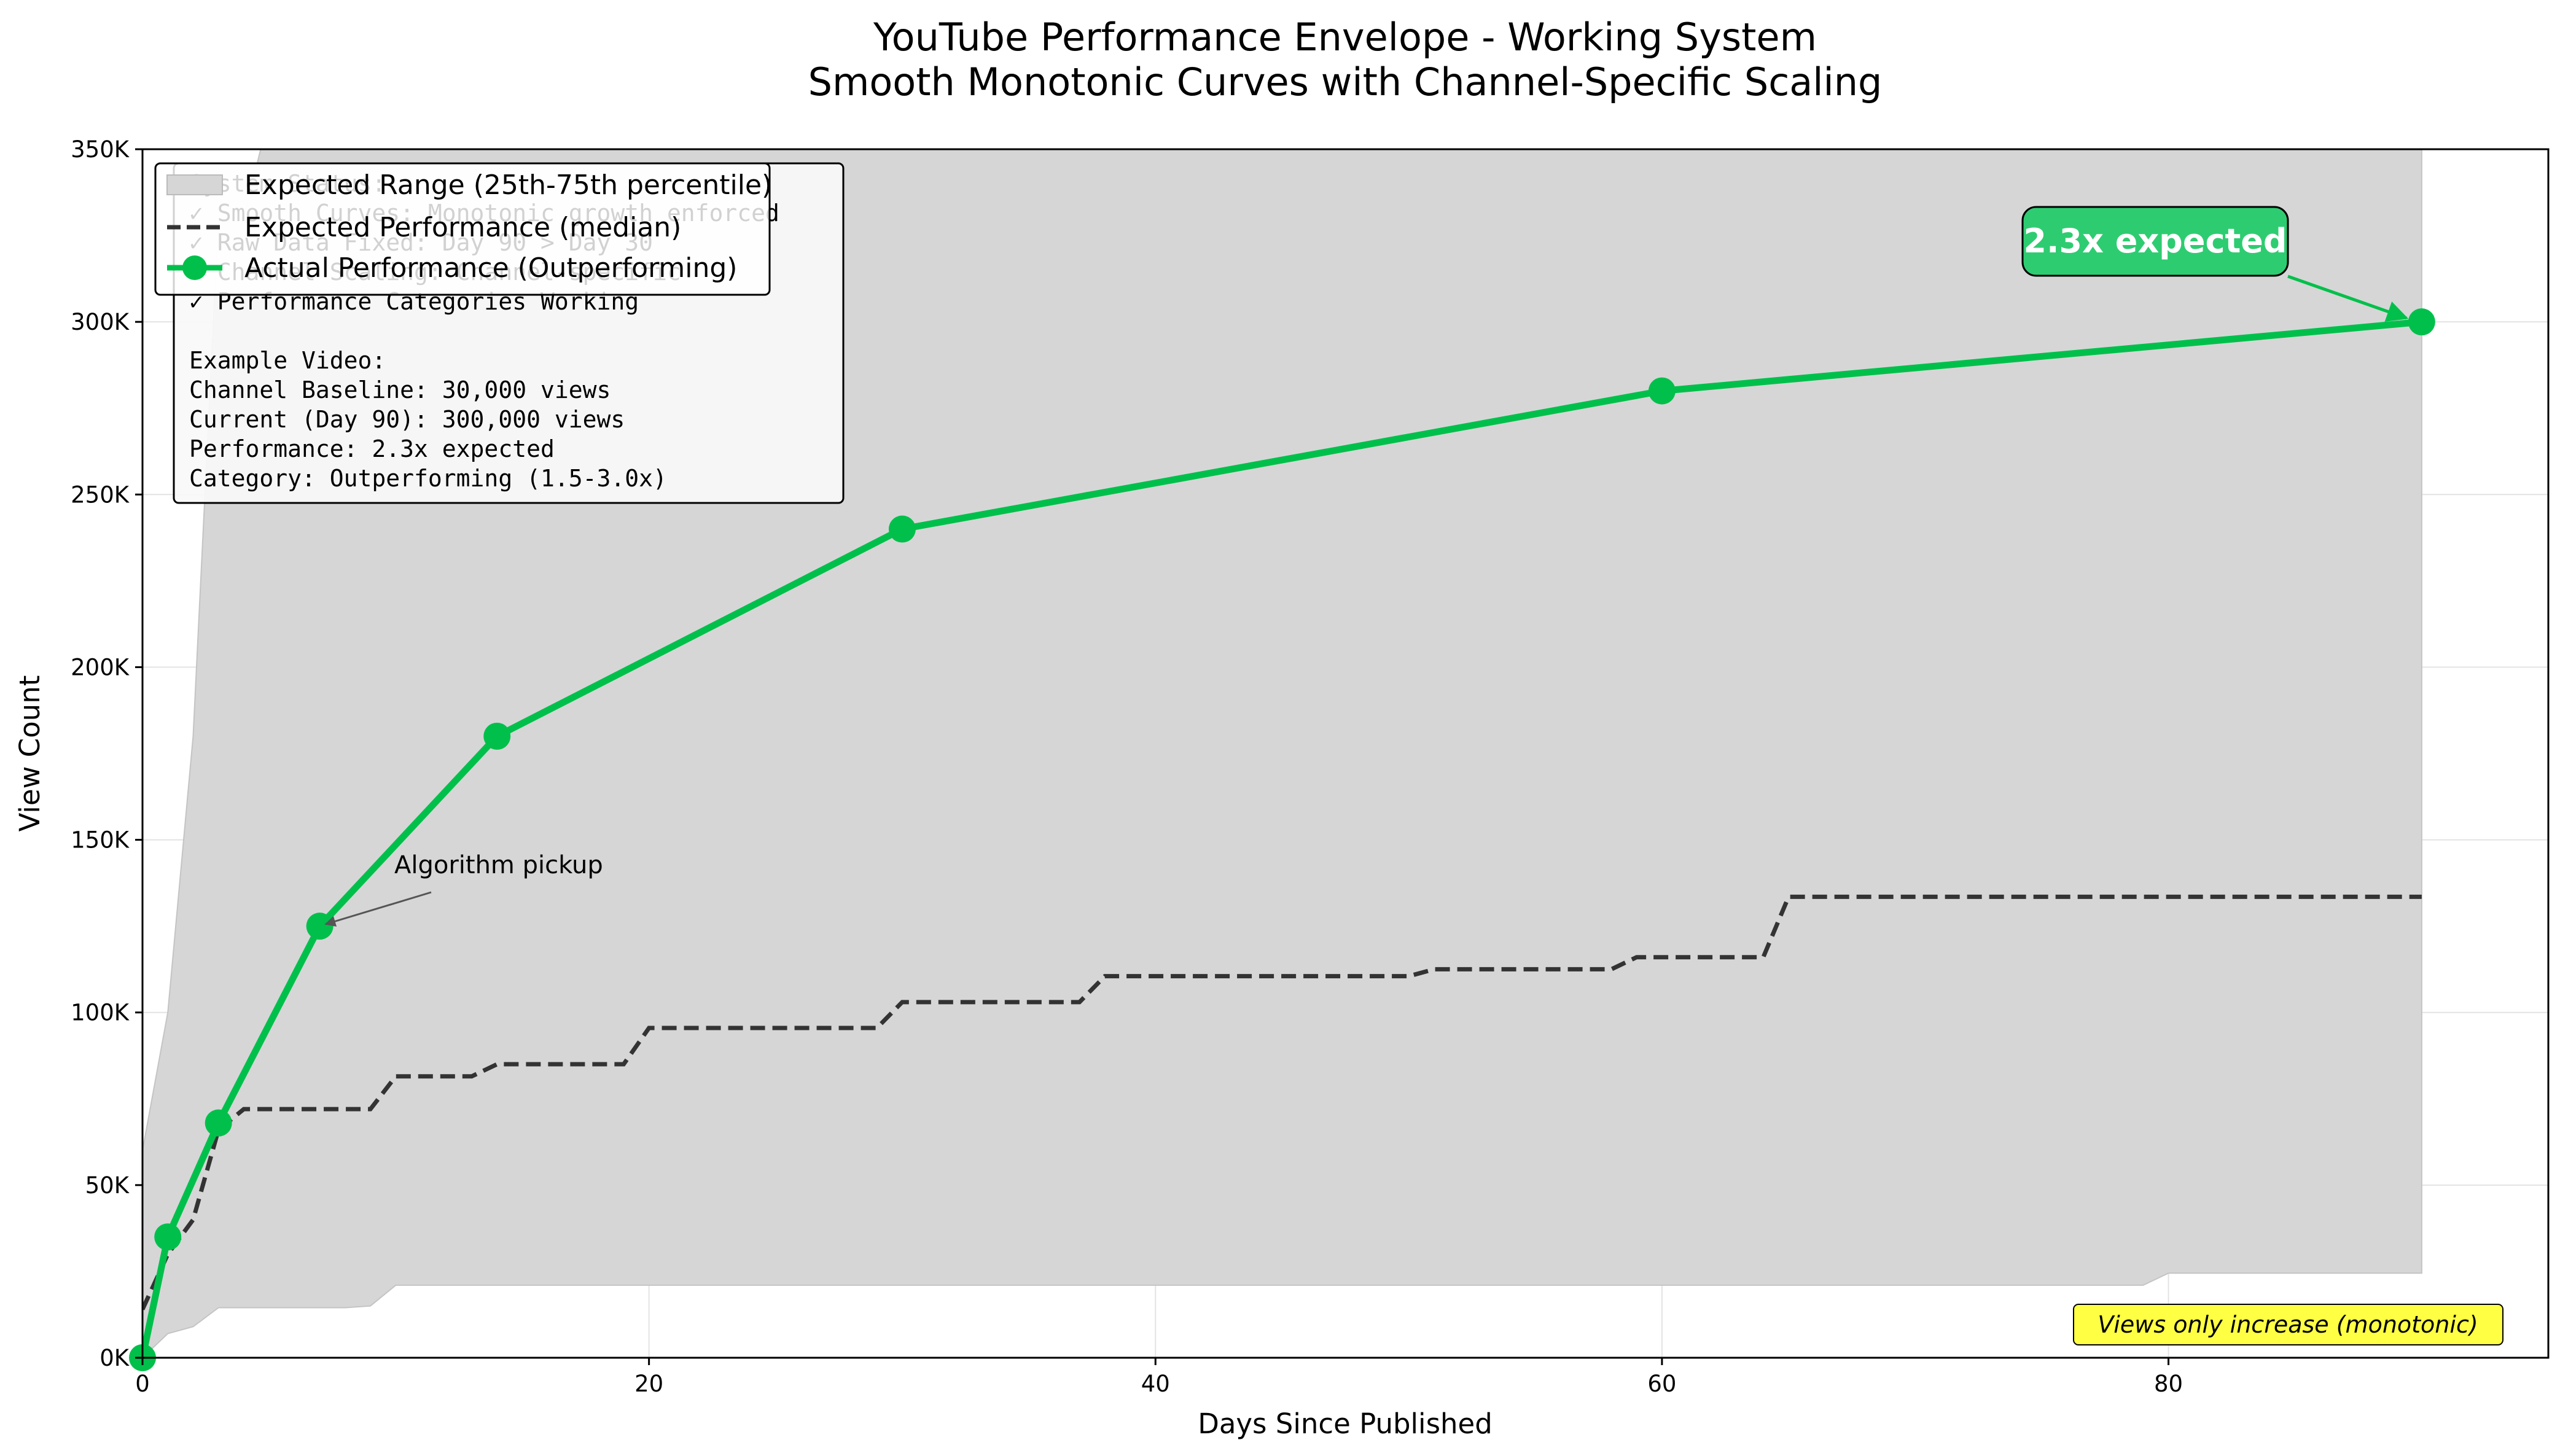 The image size is (2560, 1456). Describe the element at coordinates (107, 1185) in the screenshot. I see `y-tick-label: 50K` at that location.